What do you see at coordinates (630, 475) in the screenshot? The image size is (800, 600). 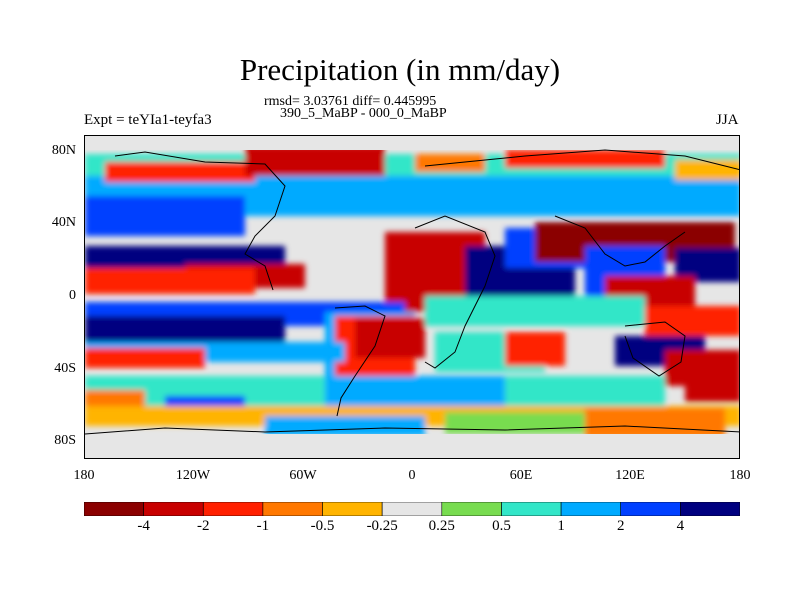 I see `lon-tick-120e: 120E` at bounding box center [630, 475].